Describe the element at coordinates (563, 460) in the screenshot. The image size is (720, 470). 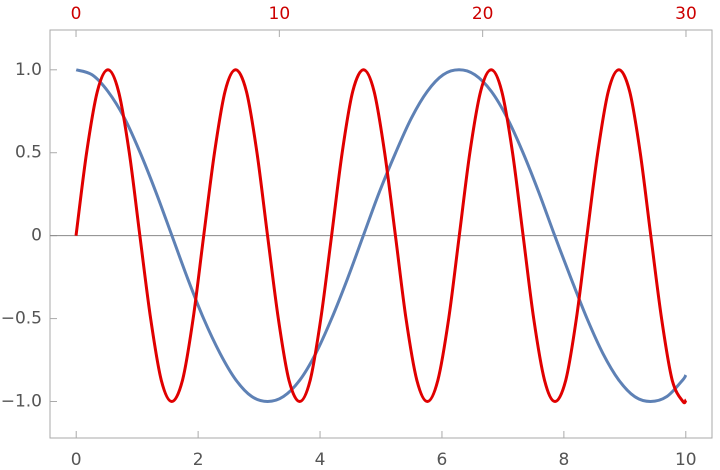
I see `x-tick-label: 8` at that location.